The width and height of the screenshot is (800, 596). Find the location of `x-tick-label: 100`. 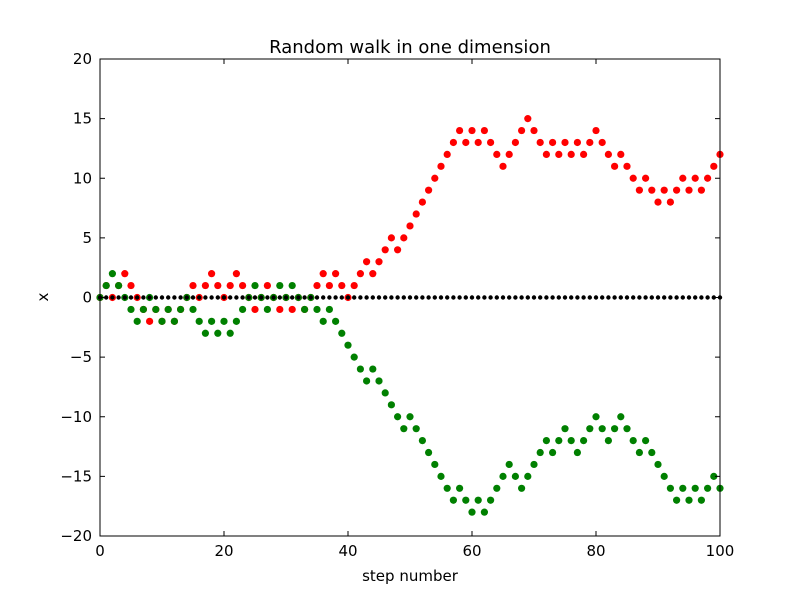

x-tick-label: 100 is located at coordinates (720, 551).